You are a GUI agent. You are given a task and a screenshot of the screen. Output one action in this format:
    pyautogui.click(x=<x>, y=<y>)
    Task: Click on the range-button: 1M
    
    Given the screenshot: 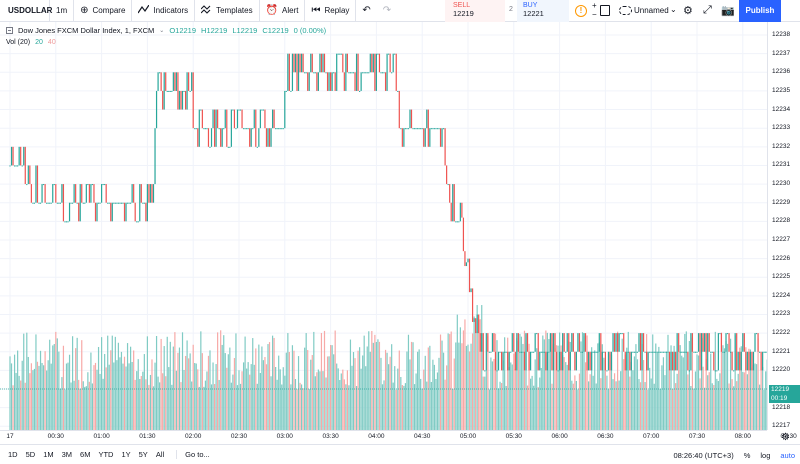 What is the action you would take?
    pyautogui.click(x=48, y=454)
    